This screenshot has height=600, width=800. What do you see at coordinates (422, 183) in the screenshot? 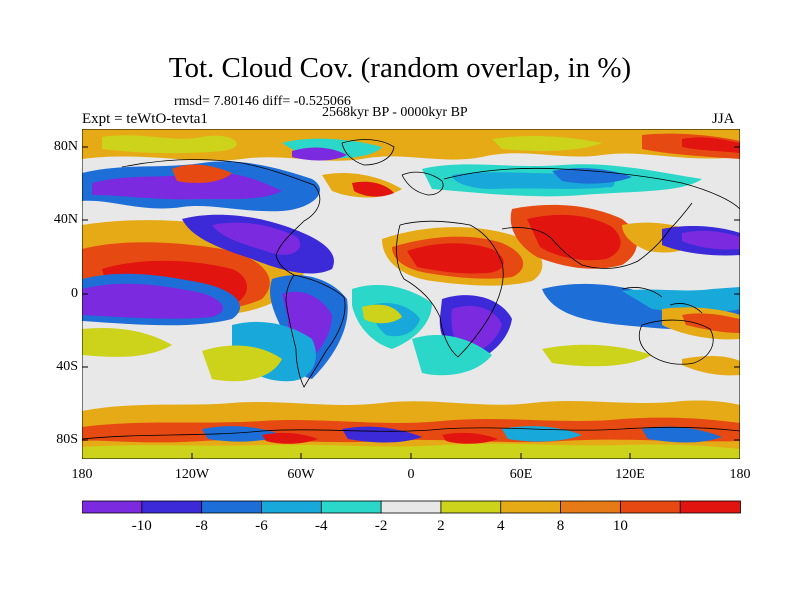
I see `coastline-europe` at bounding box center [422, 183].